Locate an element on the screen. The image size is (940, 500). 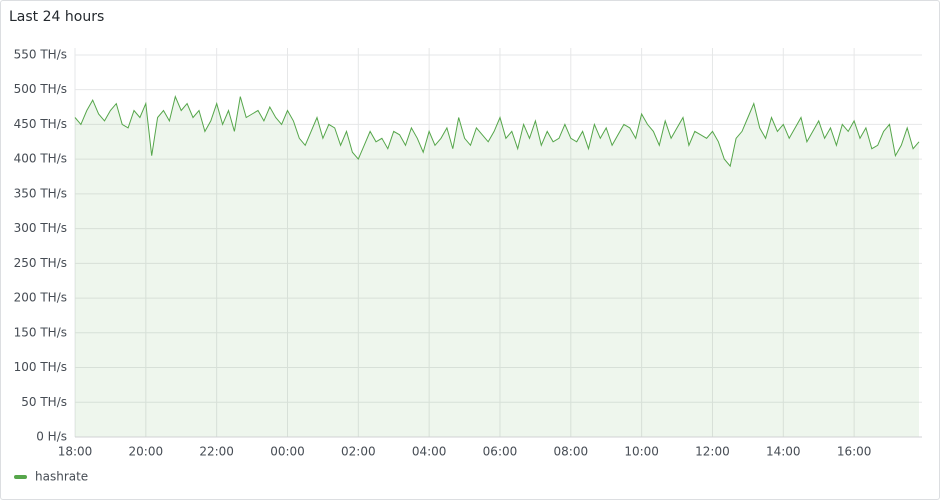
y-tick-label: 450 TH/s is located at coordinates (40, 124).